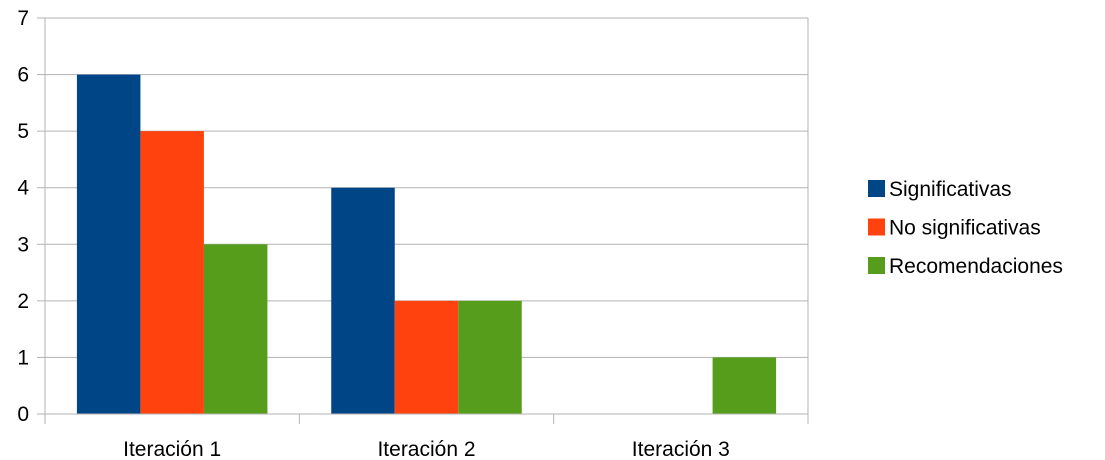 The height and width of the screenshot is (460, 1105). What do you see at coordinates (172, 449) in the screenshot?
I see `x-category-label: Iteración 1` at bounding box center [172, 449].